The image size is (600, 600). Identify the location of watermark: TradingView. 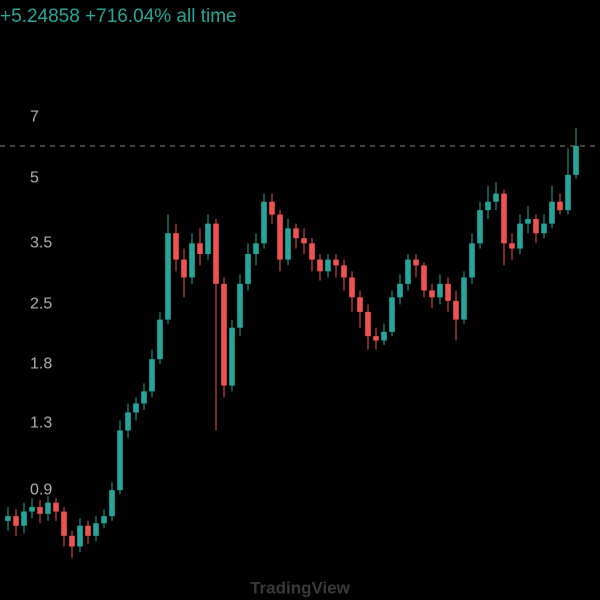
(300, 587).